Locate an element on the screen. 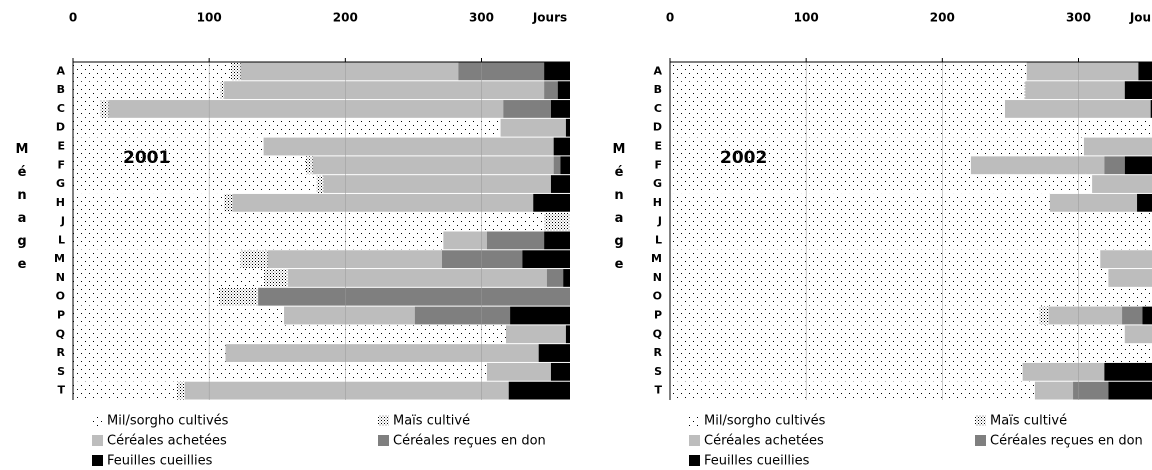 Image resolution: width=1152 pixels, height=470 pixels. x-tick-label: 0 is located at coordinates (670, 18).